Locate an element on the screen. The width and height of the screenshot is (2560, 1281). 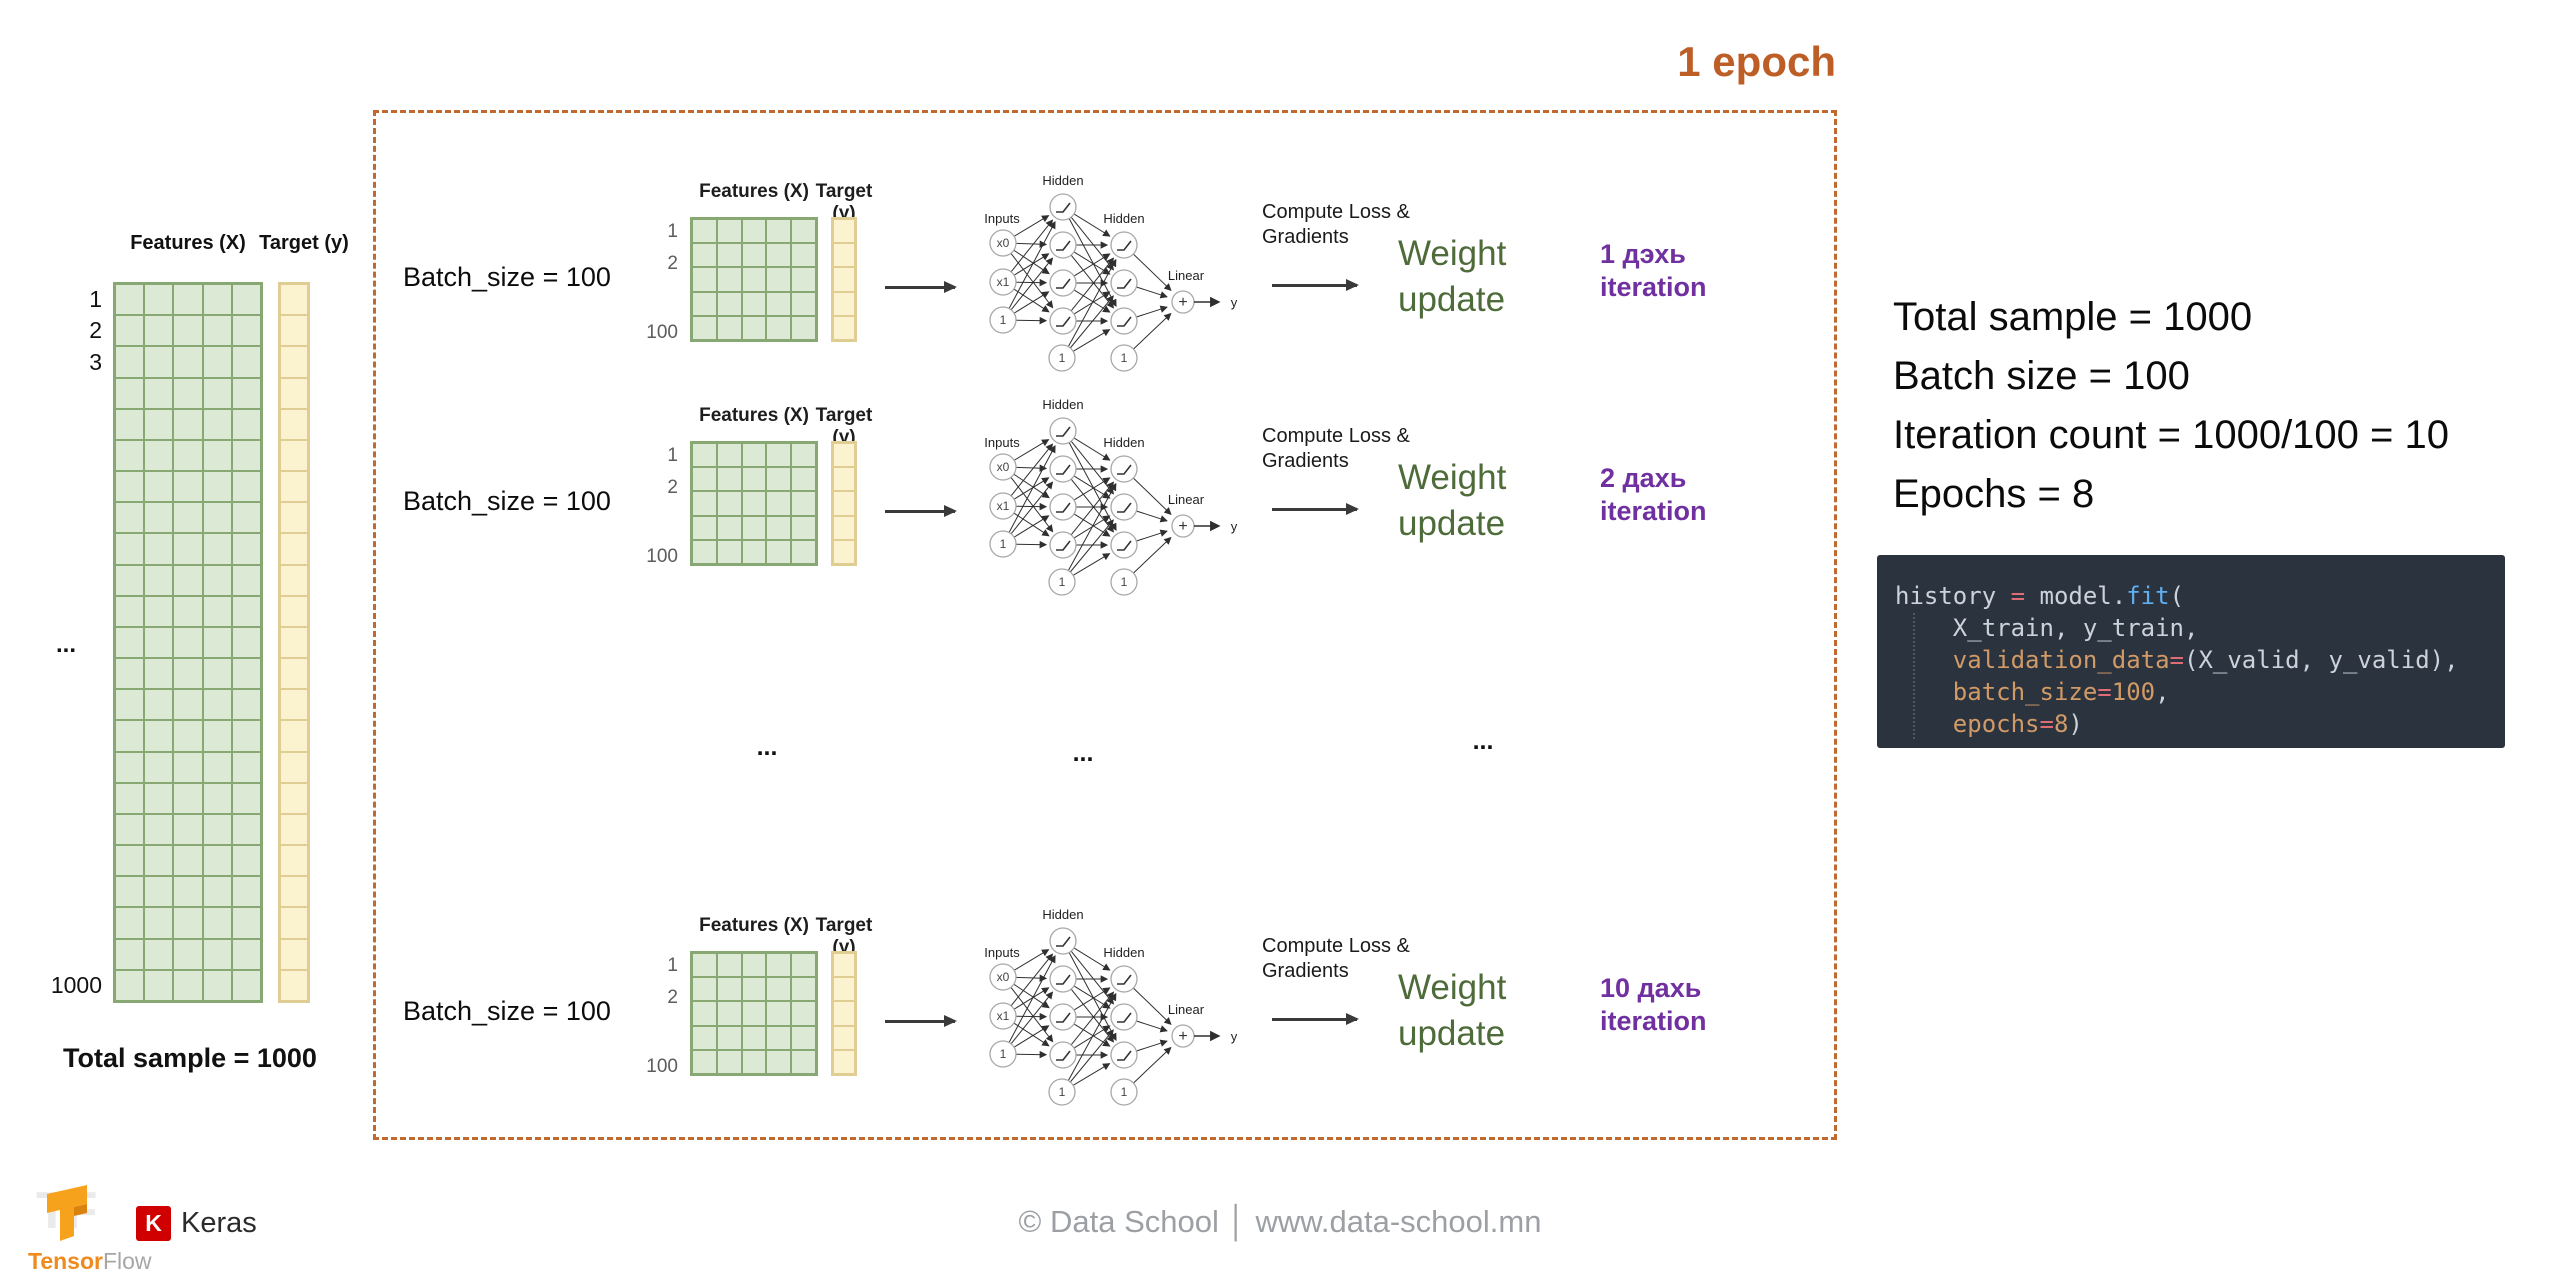
summary-total-sample: Total sample = 1000 is located at coordinates (2073, 317).